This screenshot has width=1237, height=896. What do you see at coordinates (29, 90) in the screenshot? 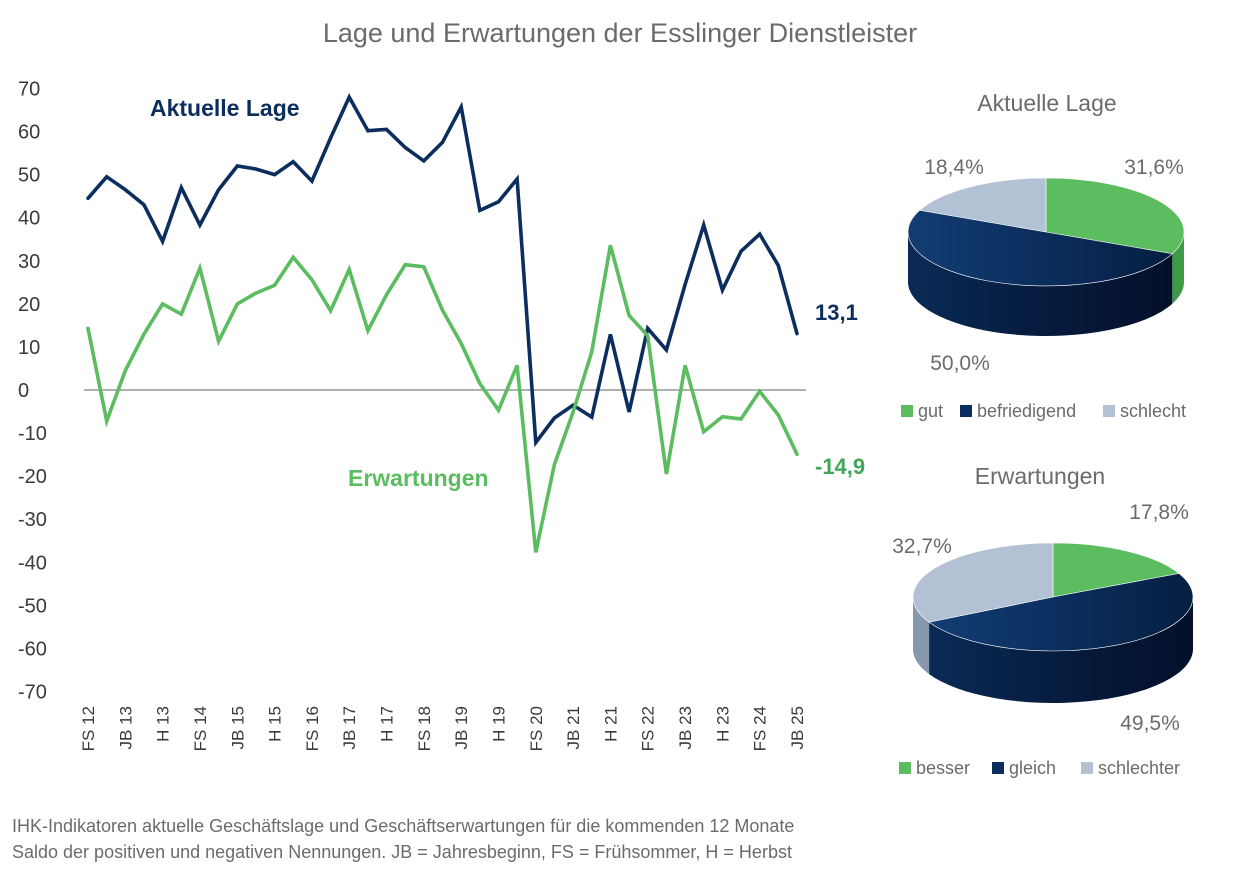
I see `y-tick-label: 70` at bounding box center [29, 90].